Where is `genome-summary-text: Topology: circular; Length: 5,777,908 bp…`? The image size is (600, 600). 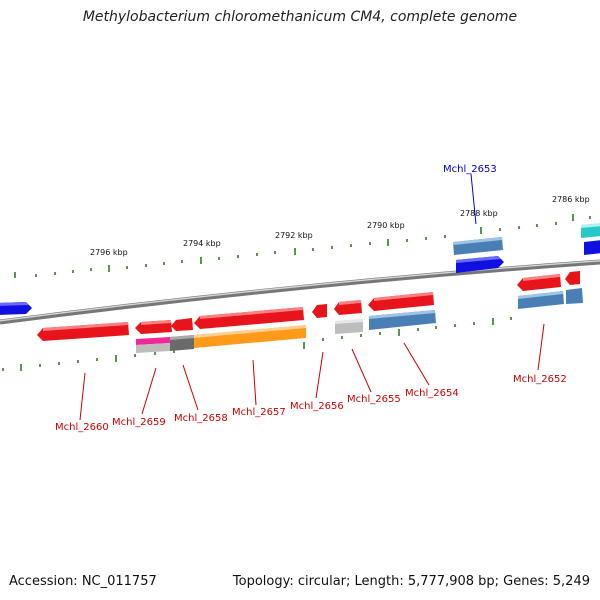
genome-summary-text: Topology: circular; Length: 5,777,908 bp… is located at coordinates (411, 581).